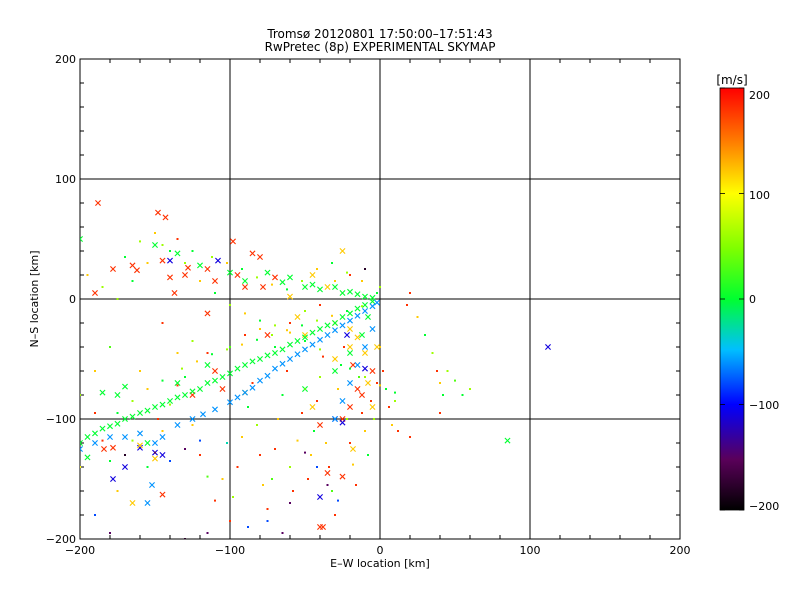 The image size is (800, 604). I want to click on colorbar-tick-label: −200, so click(764, 506).